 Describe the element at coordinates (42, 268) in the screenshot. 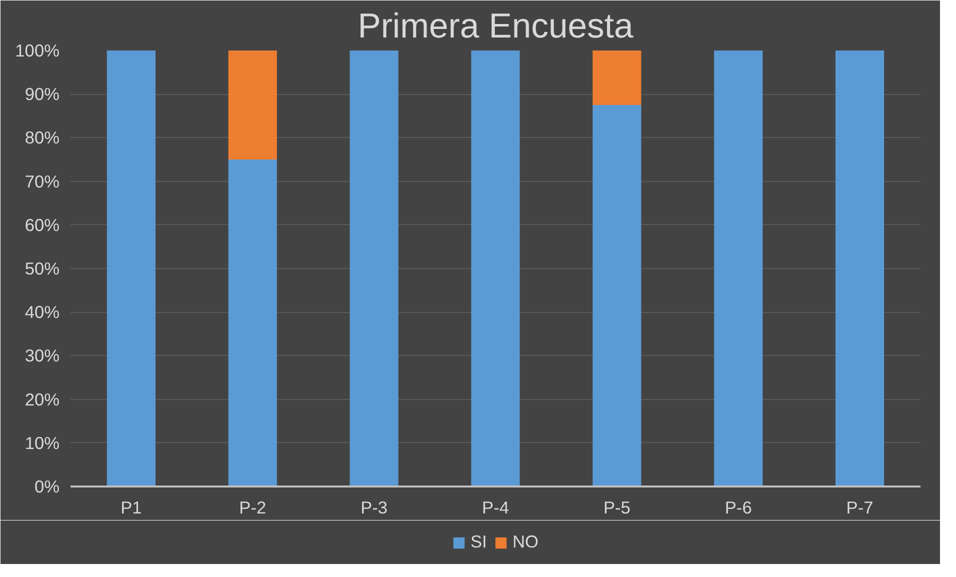

I see `y-tick-label: 50%` at that location.